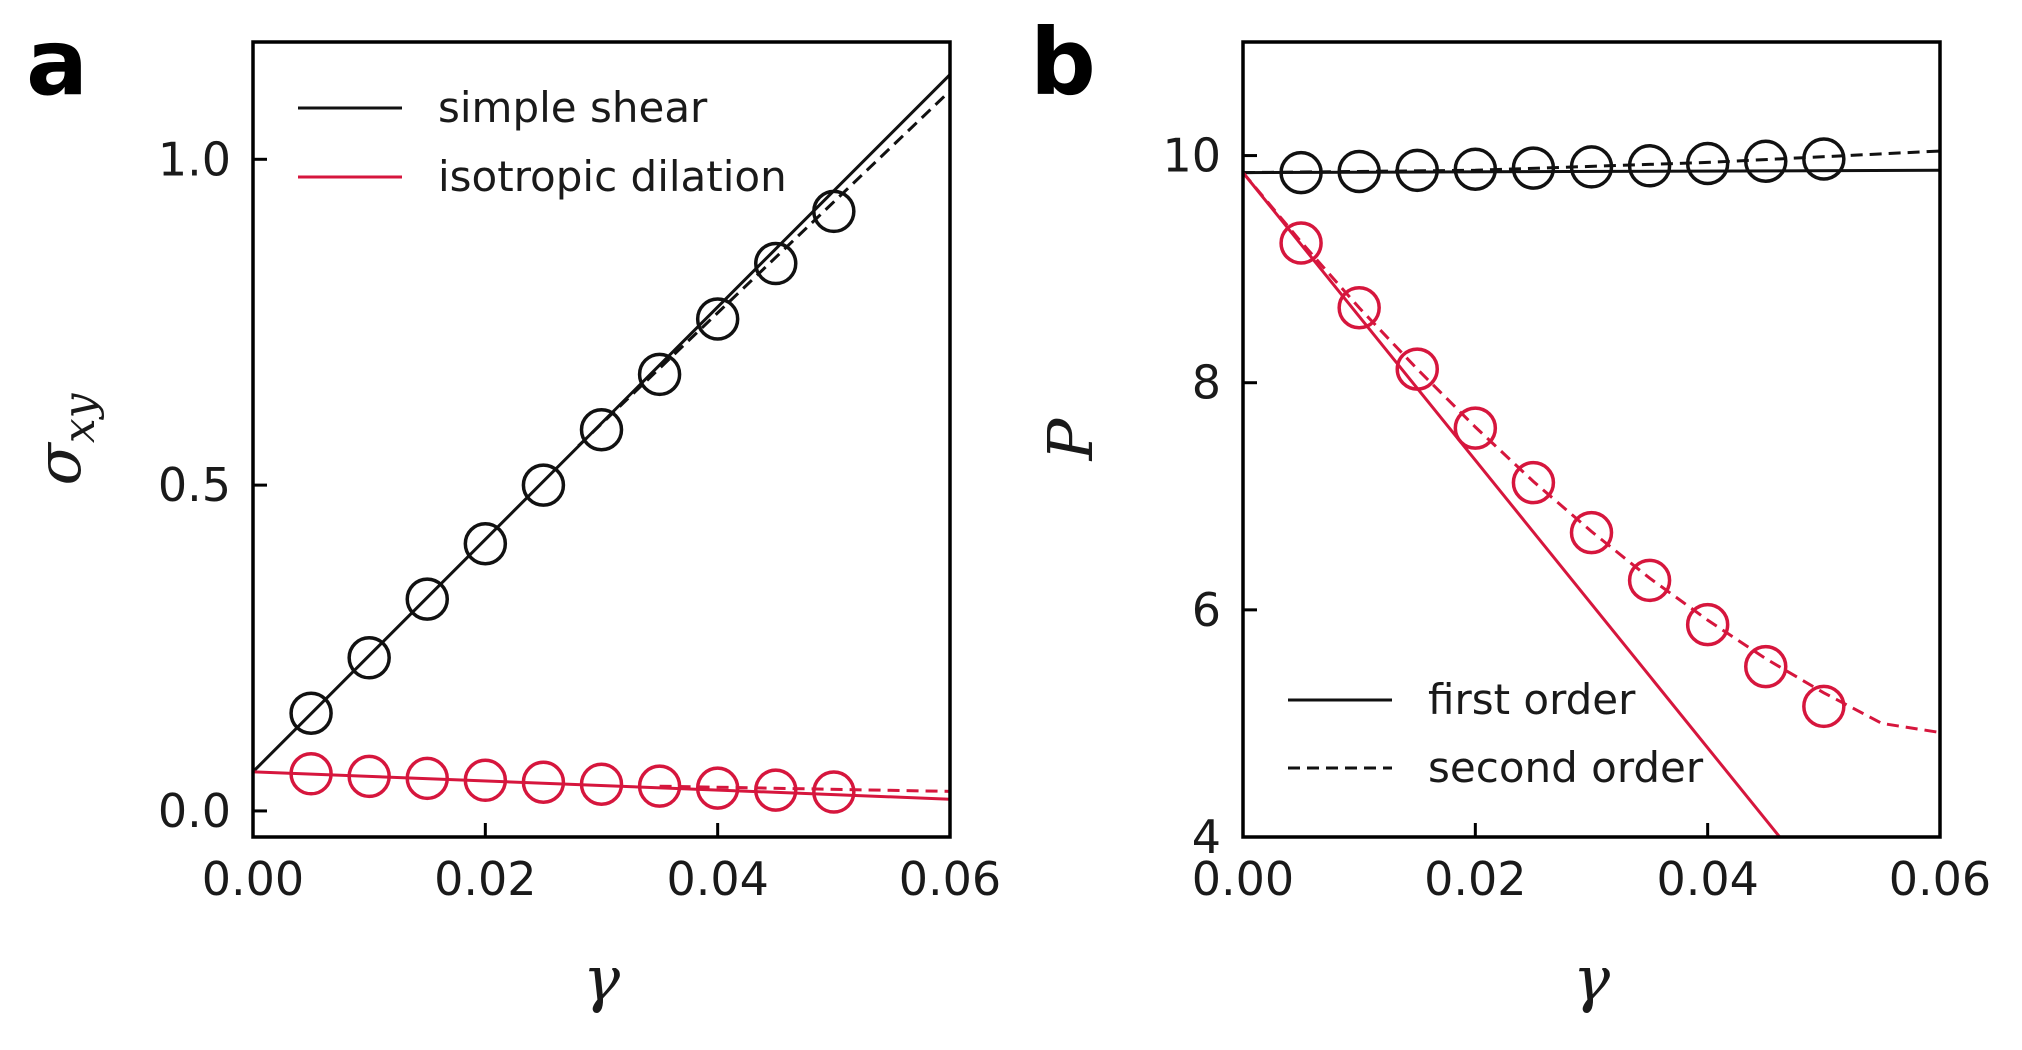  What do you see at coordinates (1243, 879) in the screenshot?
I see `chart-b-x-tick-label: 0.00` at bounding box center [1243, 879].